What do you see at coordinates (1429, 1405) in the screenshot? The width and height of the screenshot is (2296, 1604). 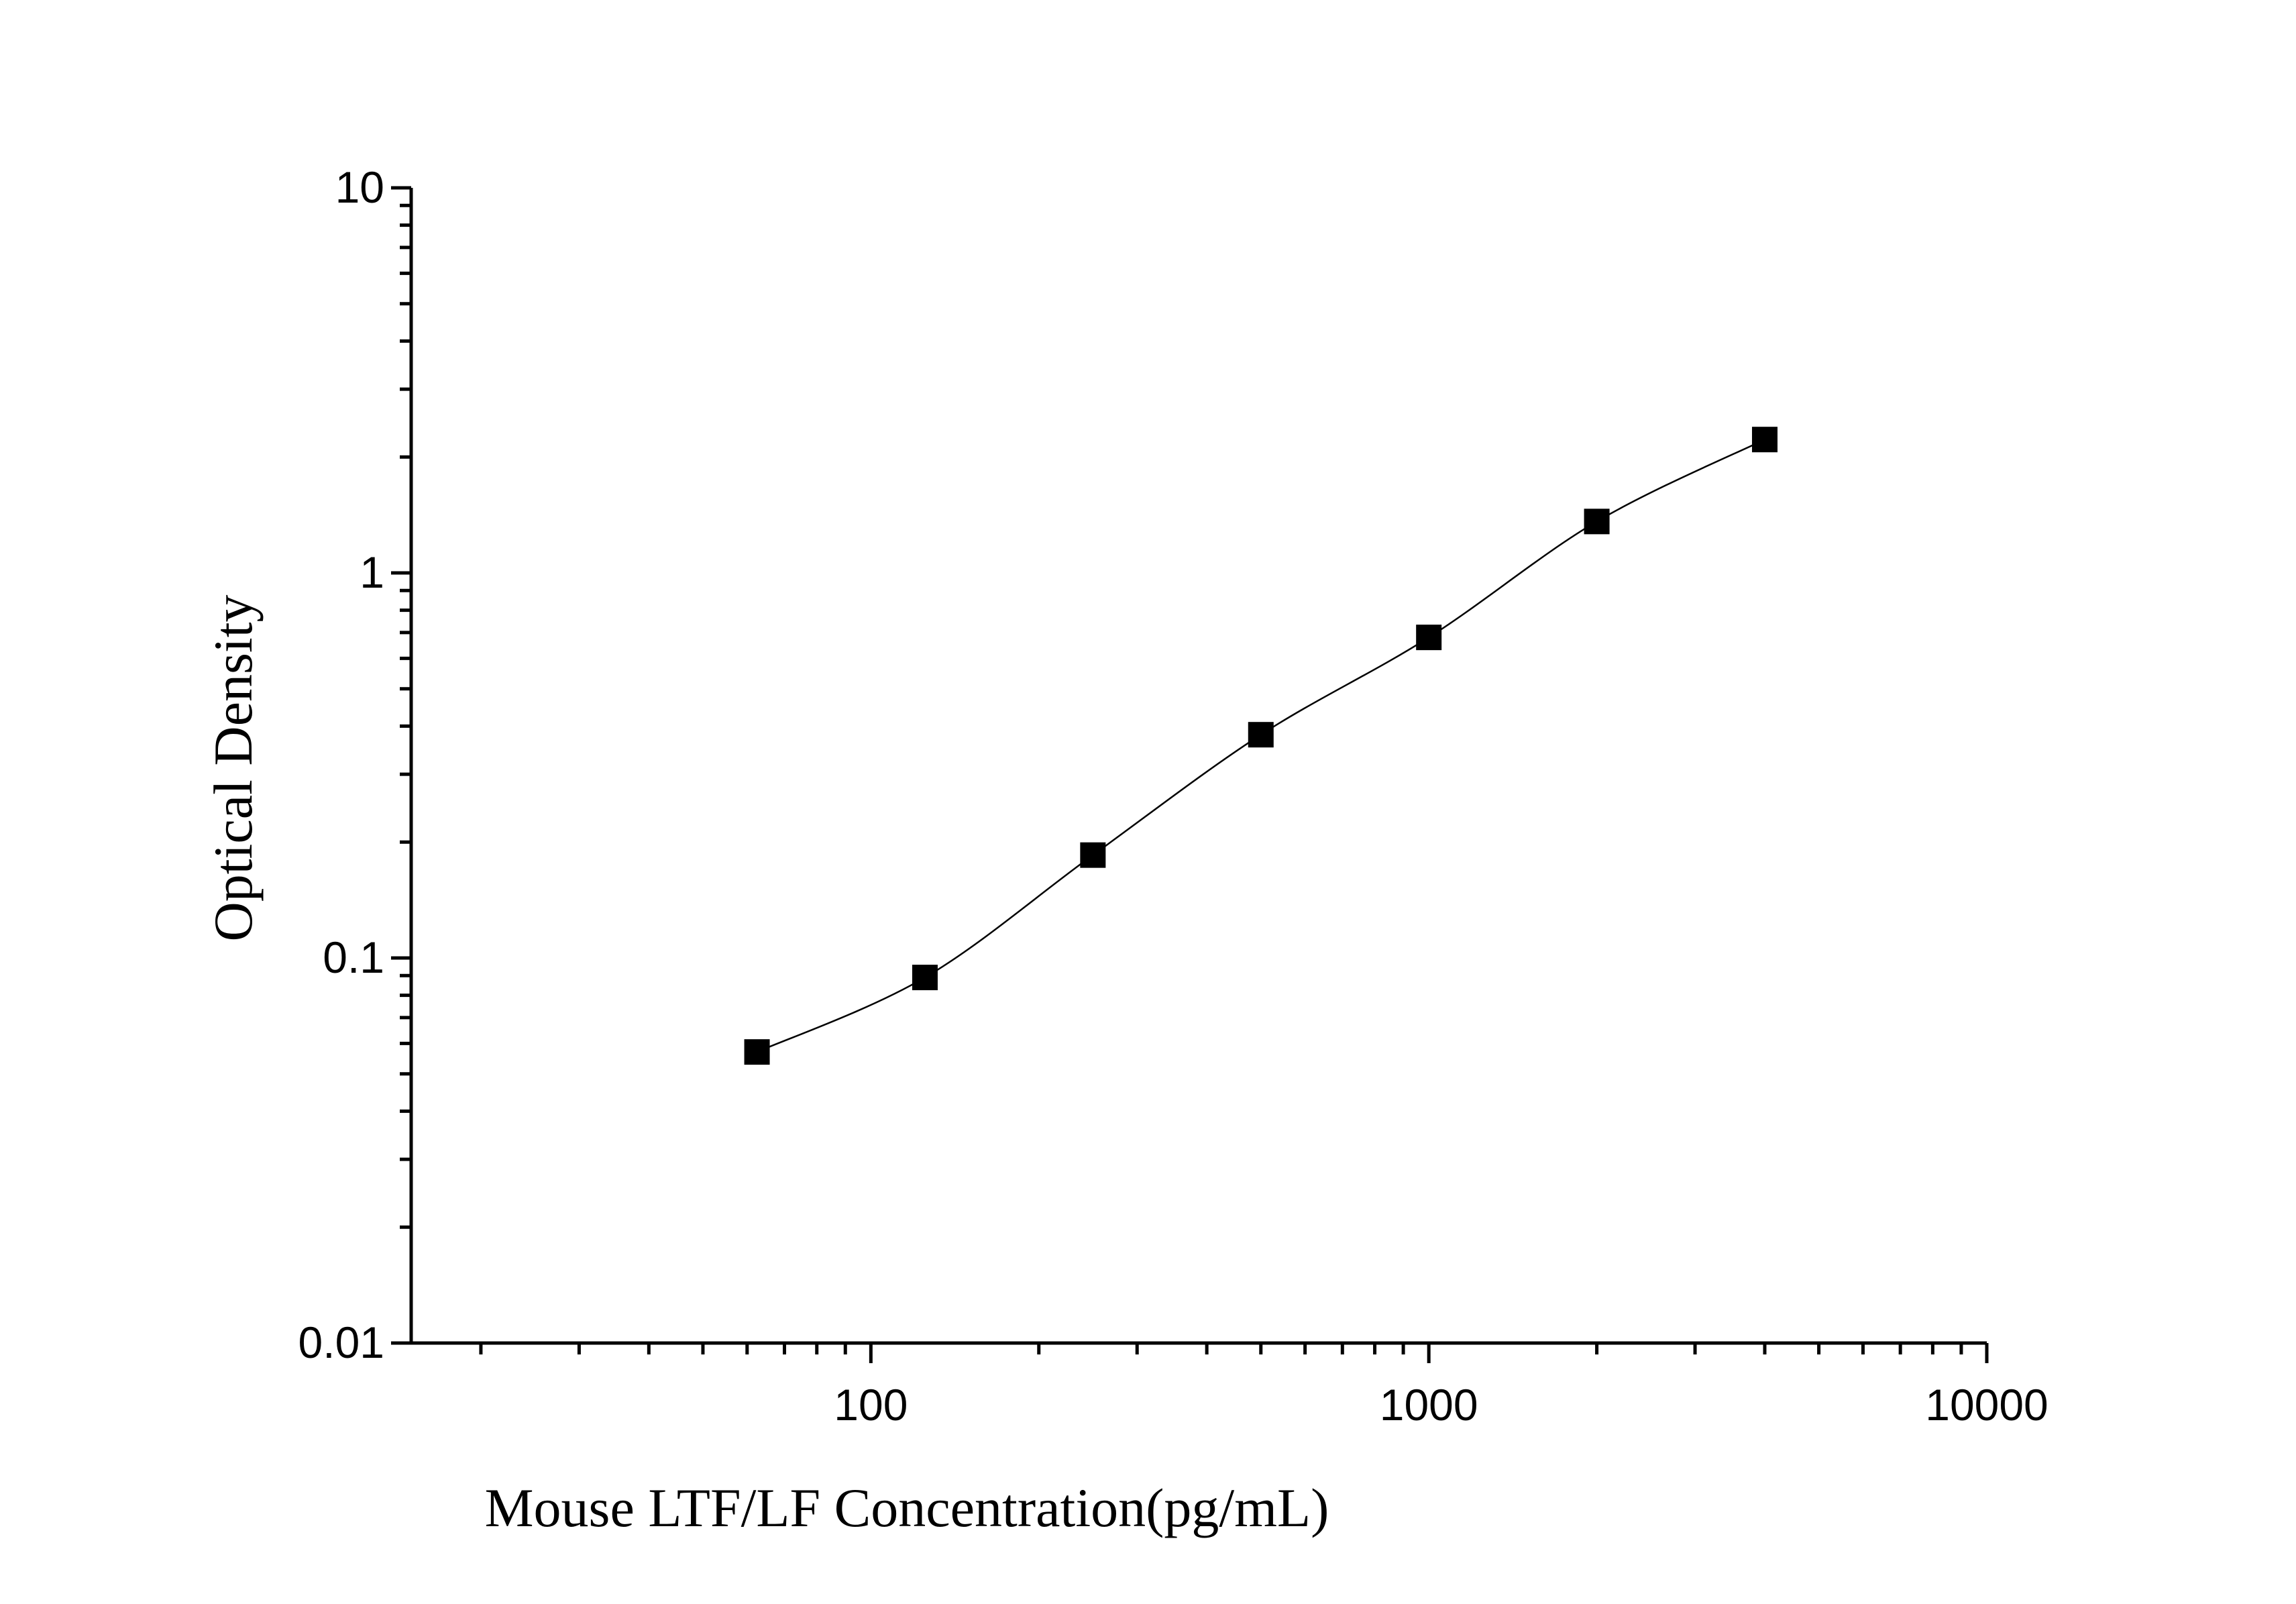 I see `x-tick-label: 1000` at bounding box center [1429, 1405].